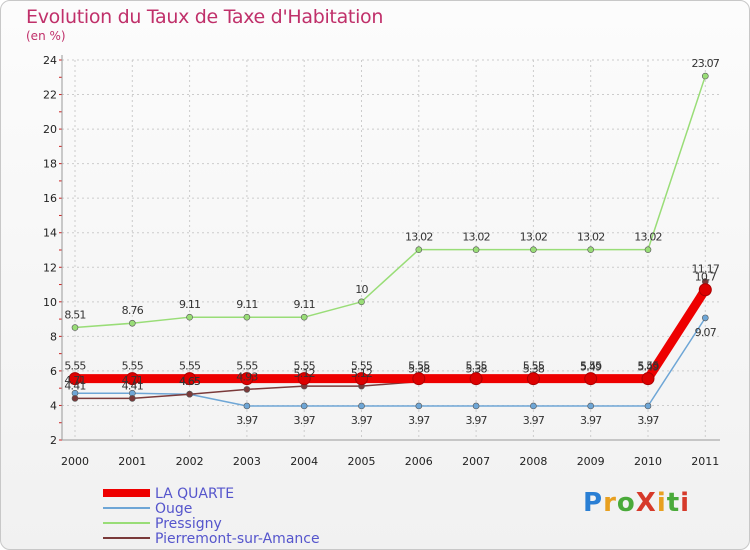 This screenshot has width=750, height=550. What do you see at coordinates (706, 277) in the screenshot?
I see `data-label: 10.7` at bounding box center [706, 277].